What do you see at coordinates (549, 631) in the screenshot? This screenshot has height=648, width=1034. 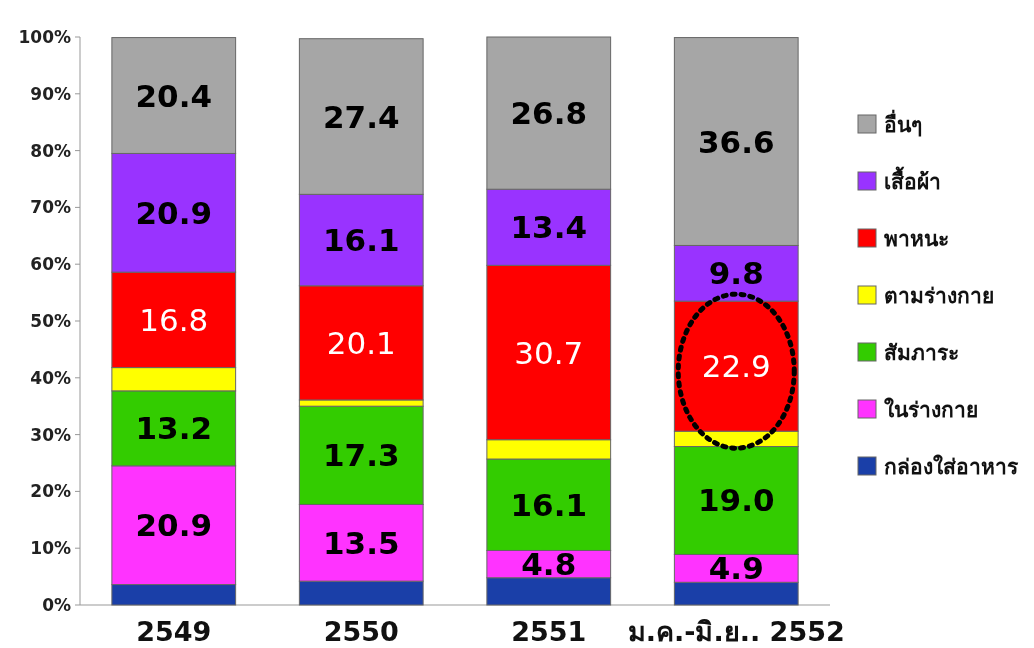 I see `x-tick-label: 2551` at bounding box center [549, 631].